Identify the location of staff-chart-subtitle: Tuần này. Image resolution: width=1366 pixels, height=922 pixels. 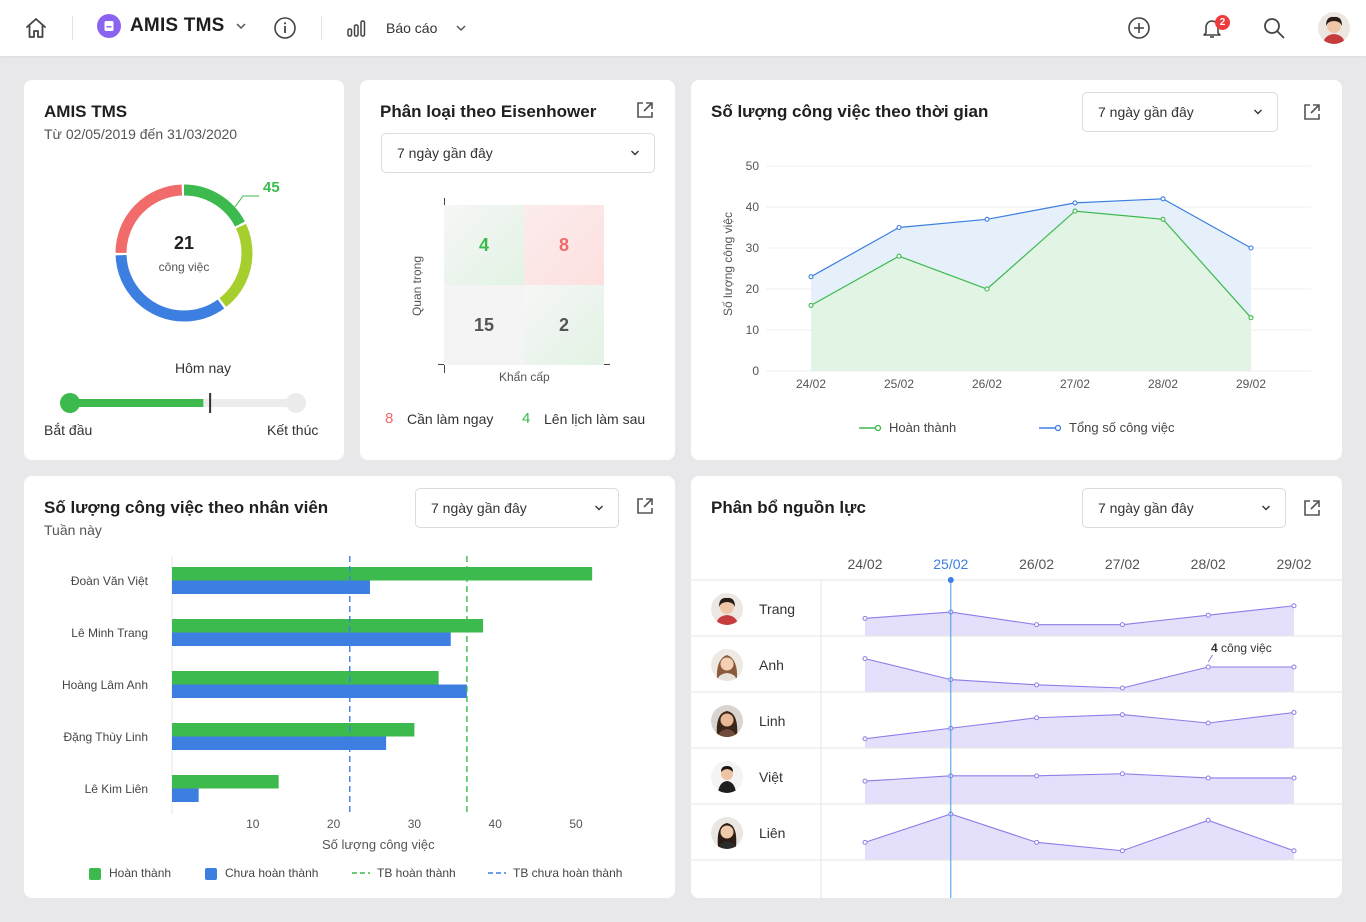
(73, 530).